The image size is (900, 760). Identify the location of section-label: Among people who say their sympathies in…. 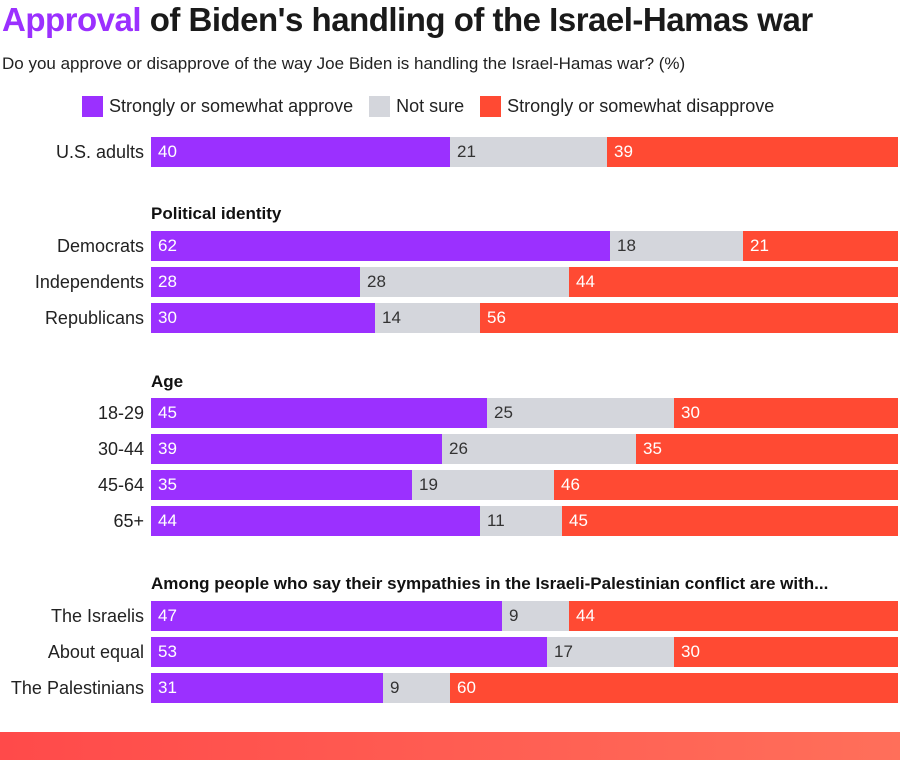
(490, 583).